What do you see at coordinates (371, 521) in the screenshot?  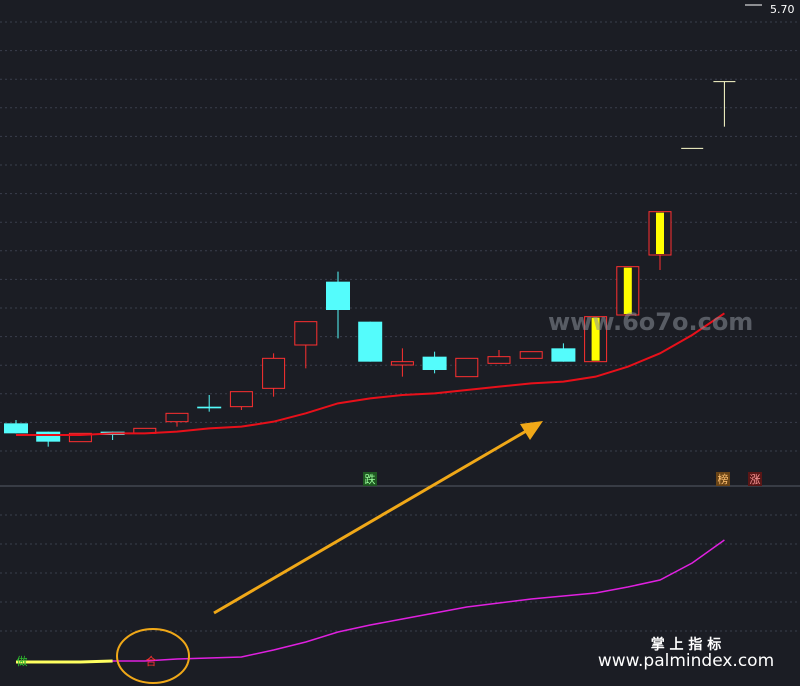 I see `annotation-arrow` at bounding box center [371, 521].